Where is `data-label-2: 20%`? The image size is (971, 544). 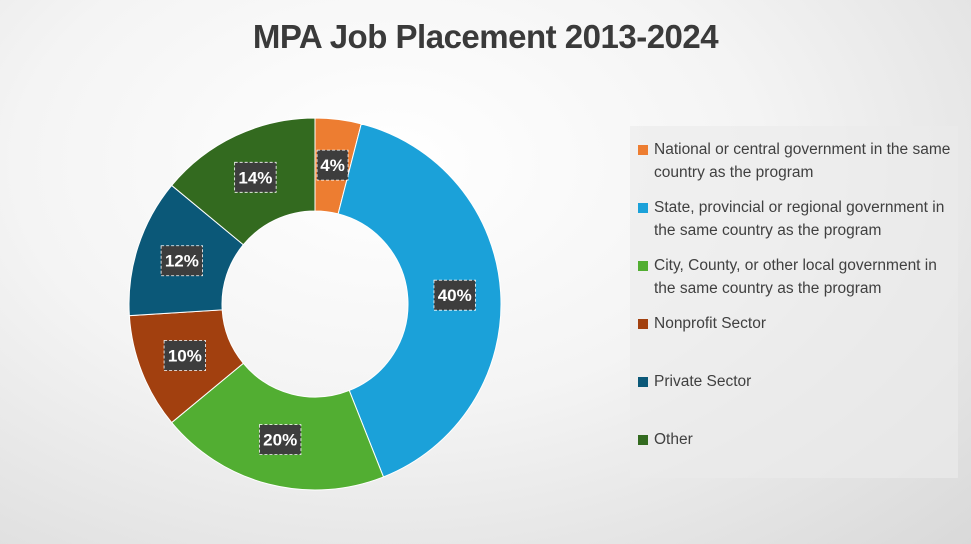 data-label-2: 20% is located at coordinates (280, 440).